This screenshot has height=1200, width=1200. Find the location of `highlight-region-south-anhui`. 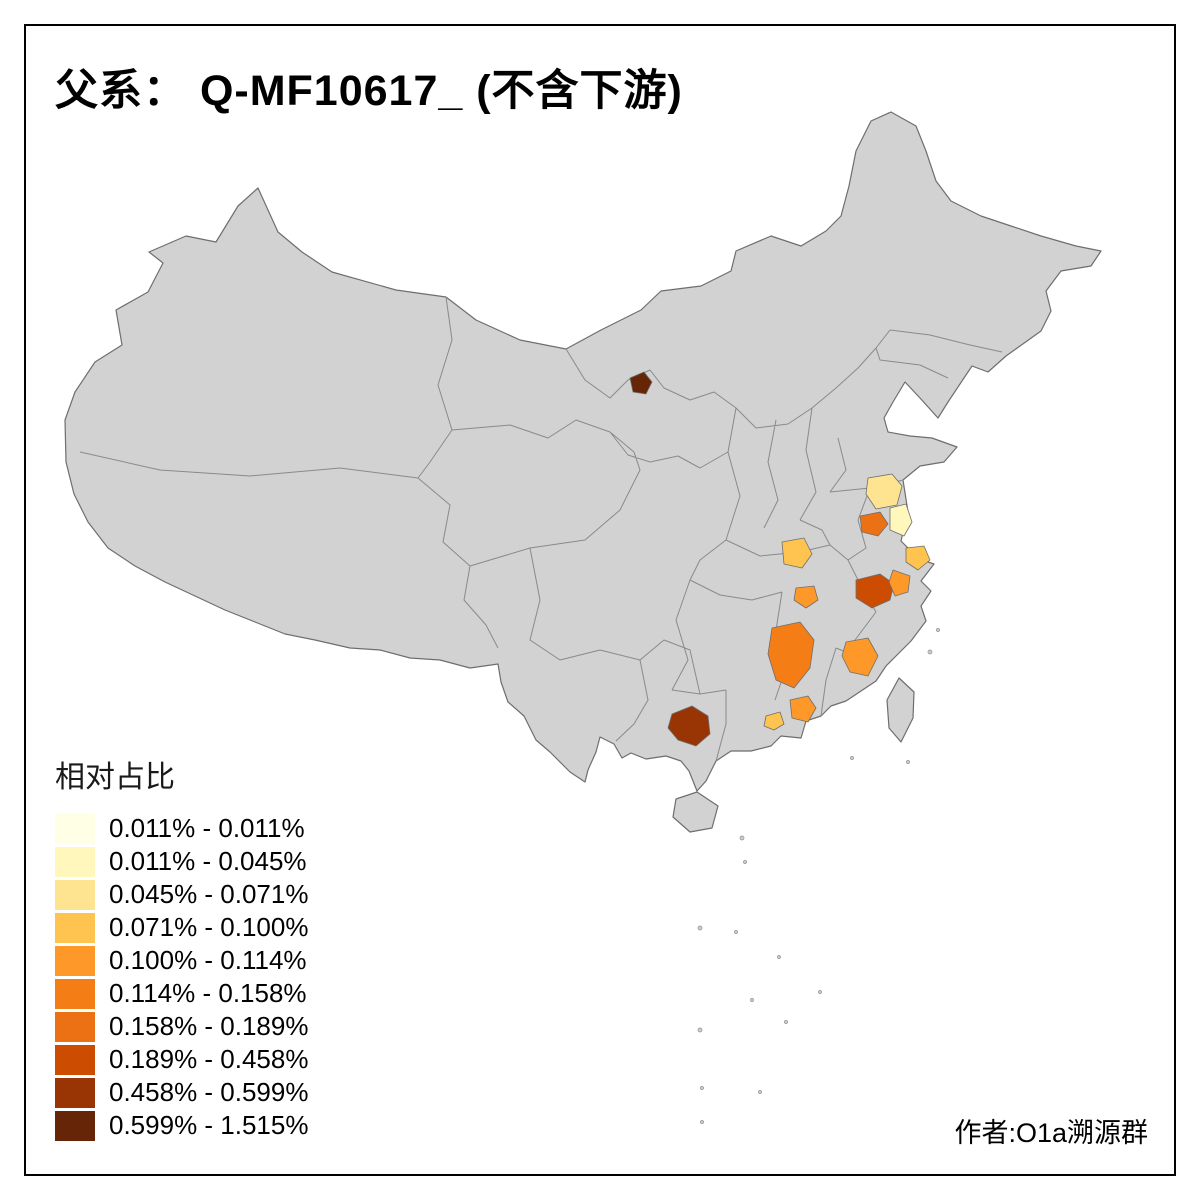

highlight-region-south-anhui is located at coordinates (806, 597).